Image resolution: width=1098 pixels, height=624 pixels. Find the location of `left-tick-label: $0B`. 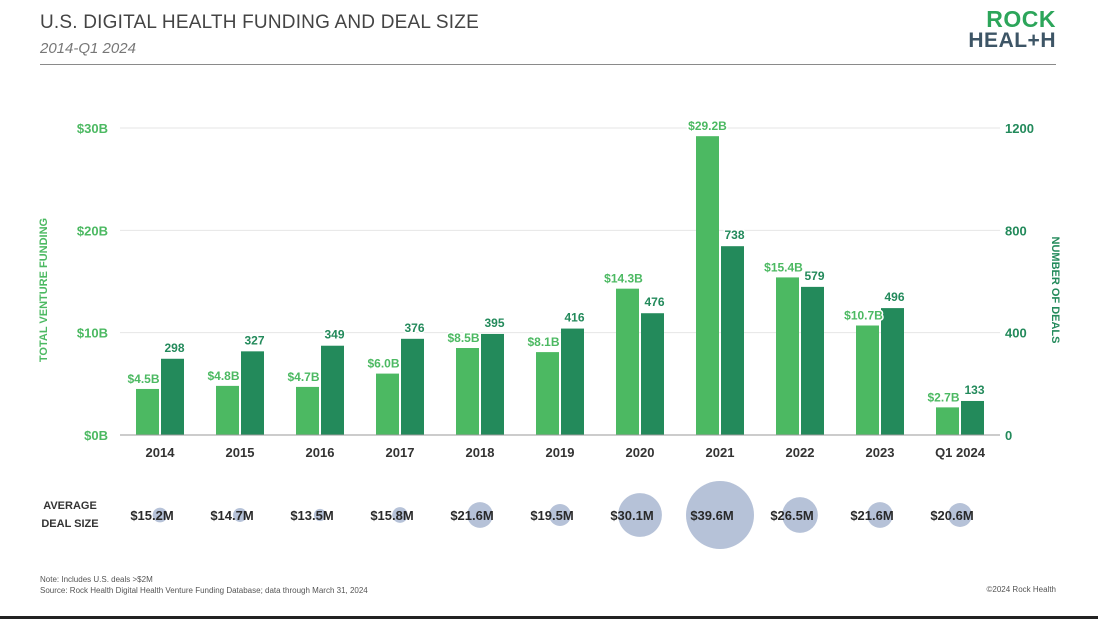

left-tick-label: $0B is located at coordinates (96, 435).